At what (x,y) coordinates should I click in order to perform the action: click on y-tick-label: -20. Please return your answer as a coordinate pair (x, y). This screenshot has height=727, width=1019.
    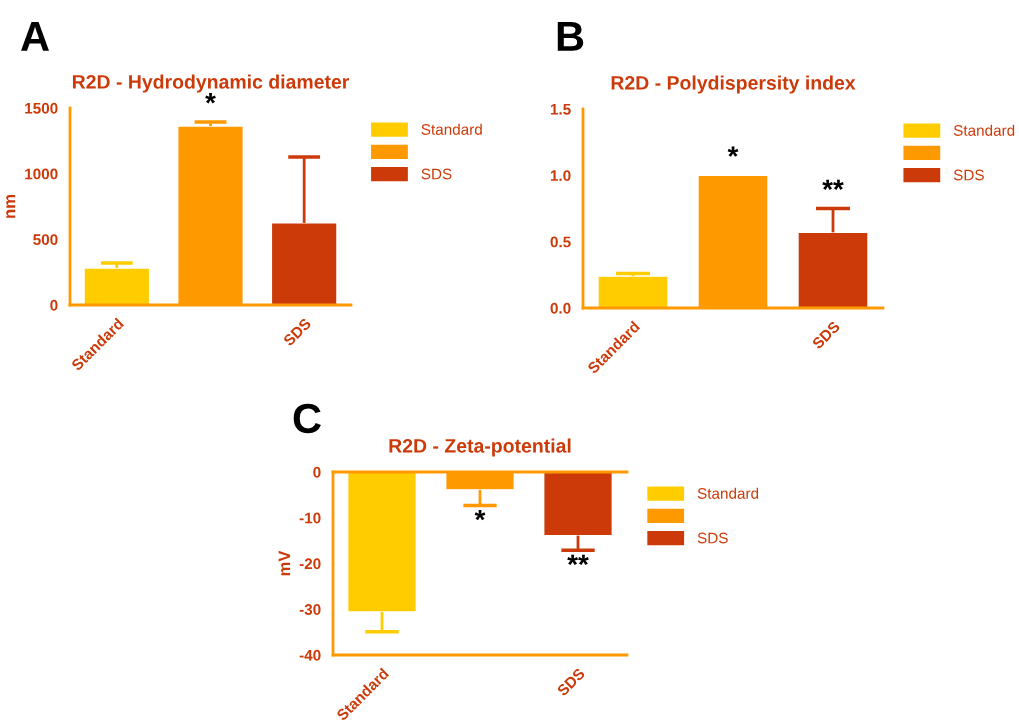
    Looking at the image, I should click on (310, 564).